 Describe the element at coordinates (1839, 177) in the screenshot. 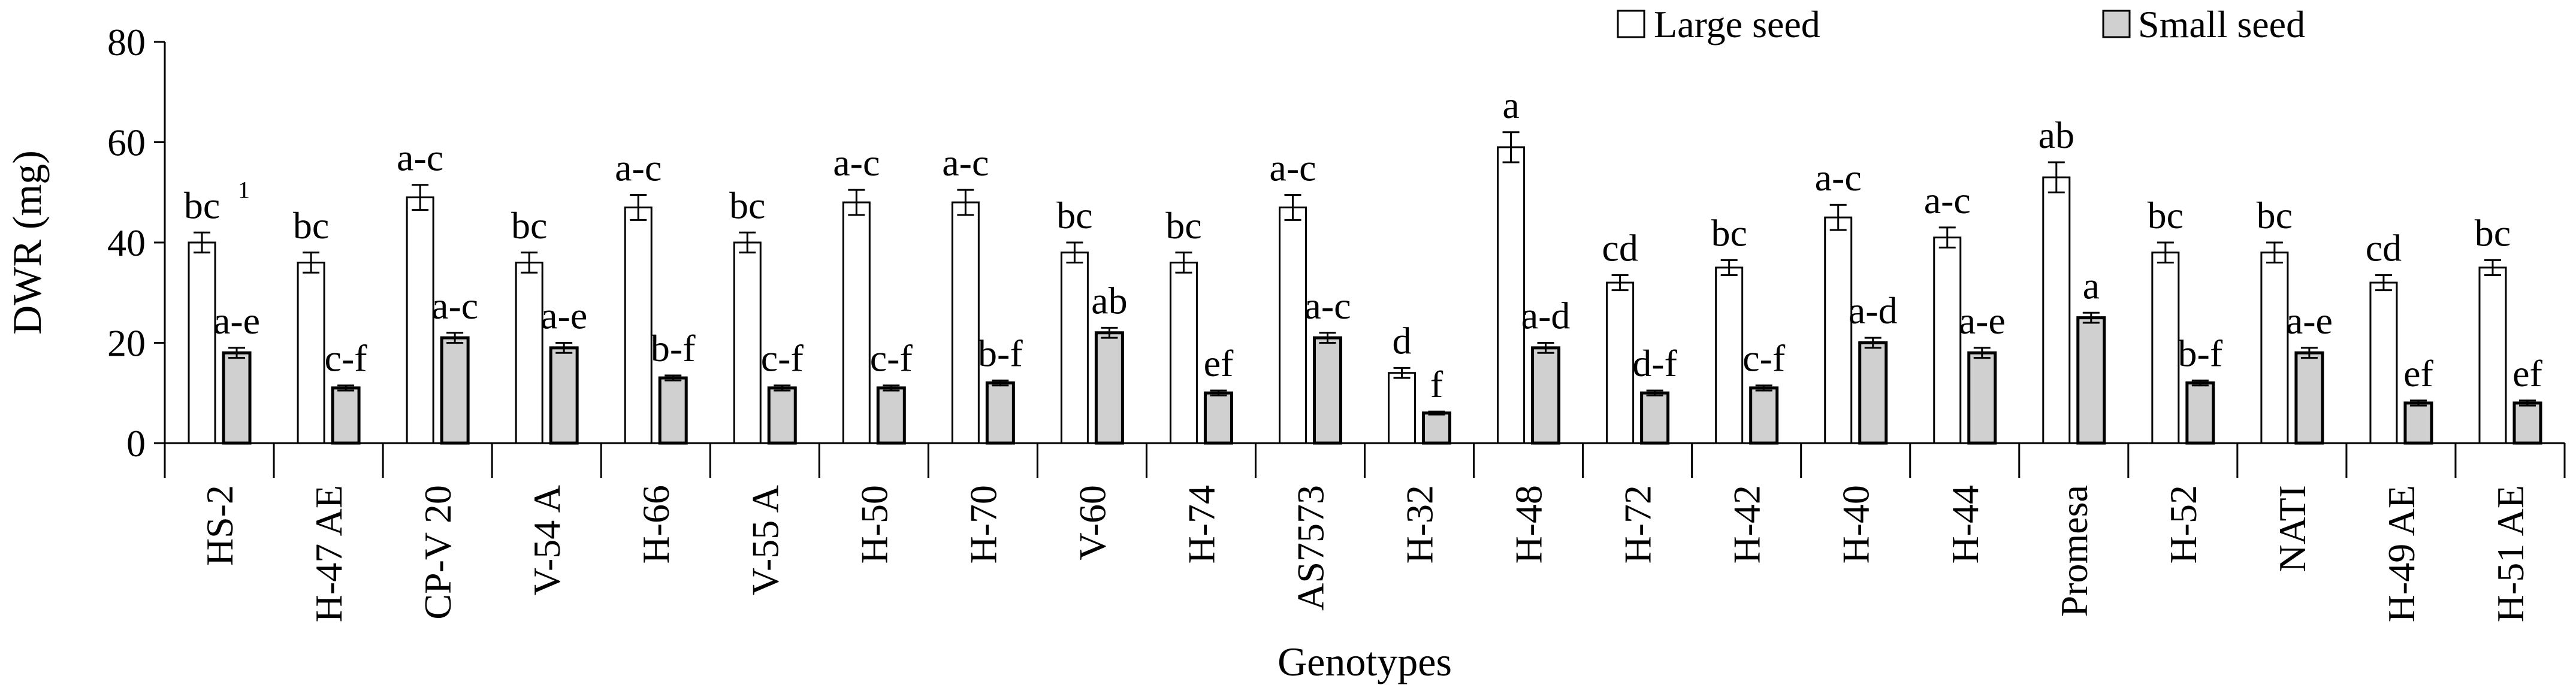

I see `sig-label-large-h-40: a-c` at that location.